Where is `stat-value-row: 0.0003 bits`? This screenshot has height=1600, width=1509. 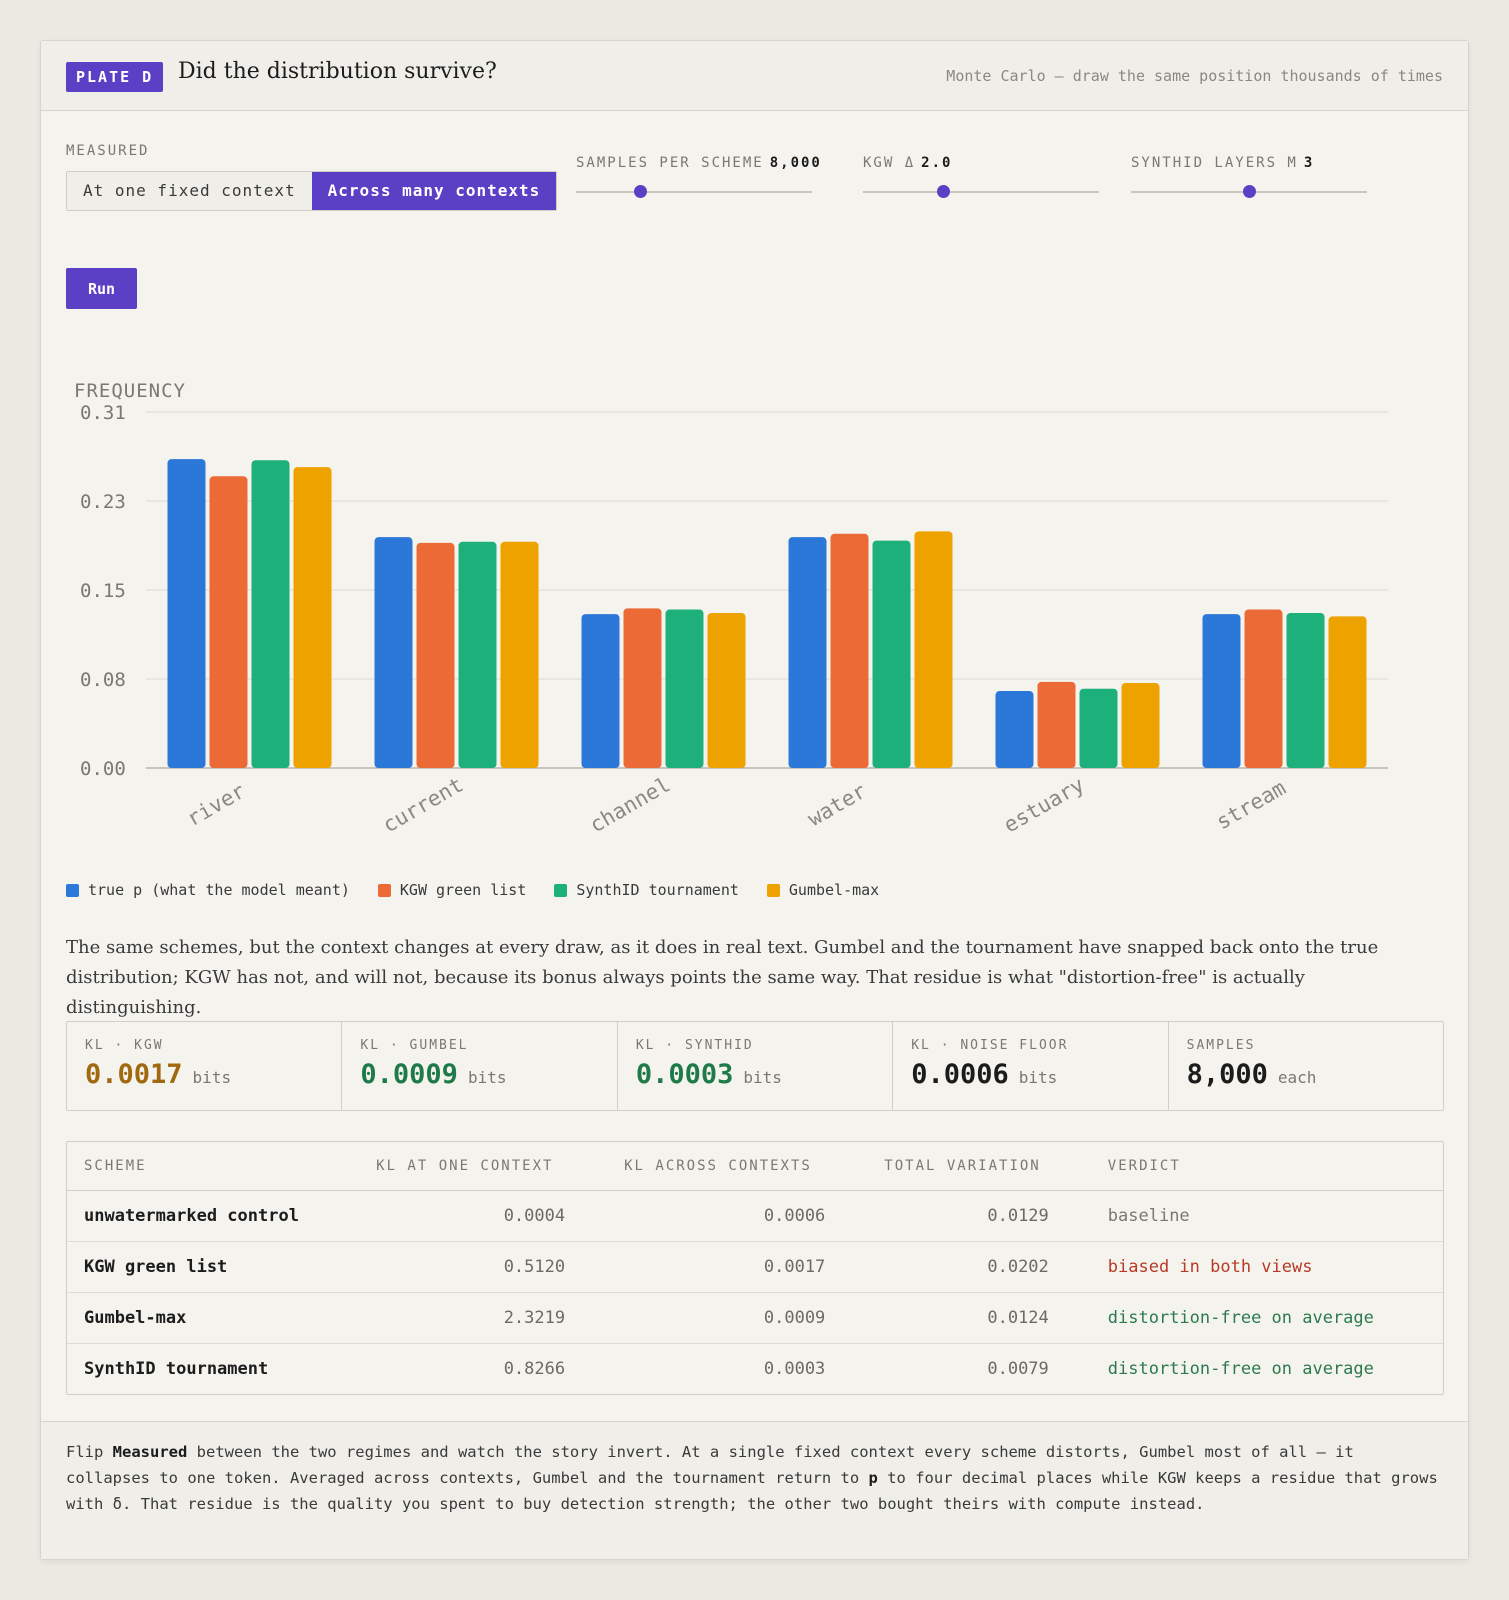
stat-value-row: 0.0003 bits is located at coordinates (755, 1074).